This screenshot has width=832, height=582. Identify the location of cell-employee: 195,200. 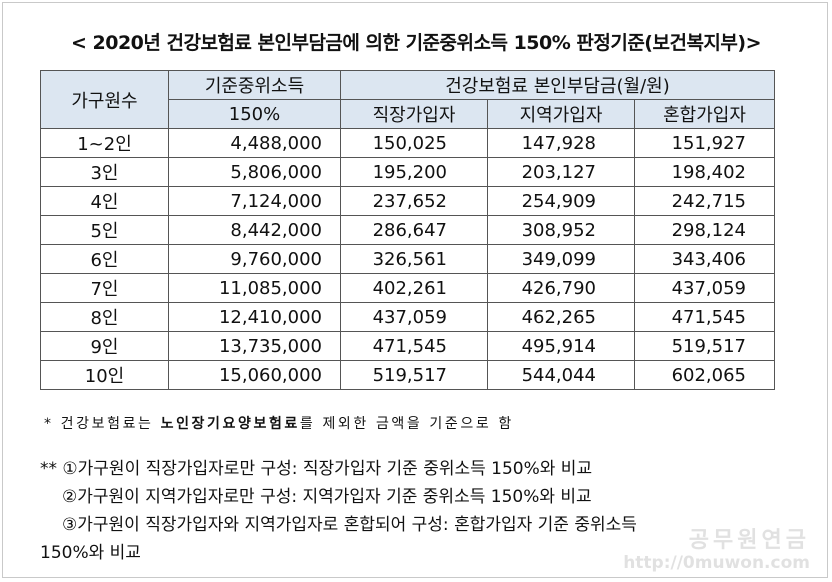
(414, 172).